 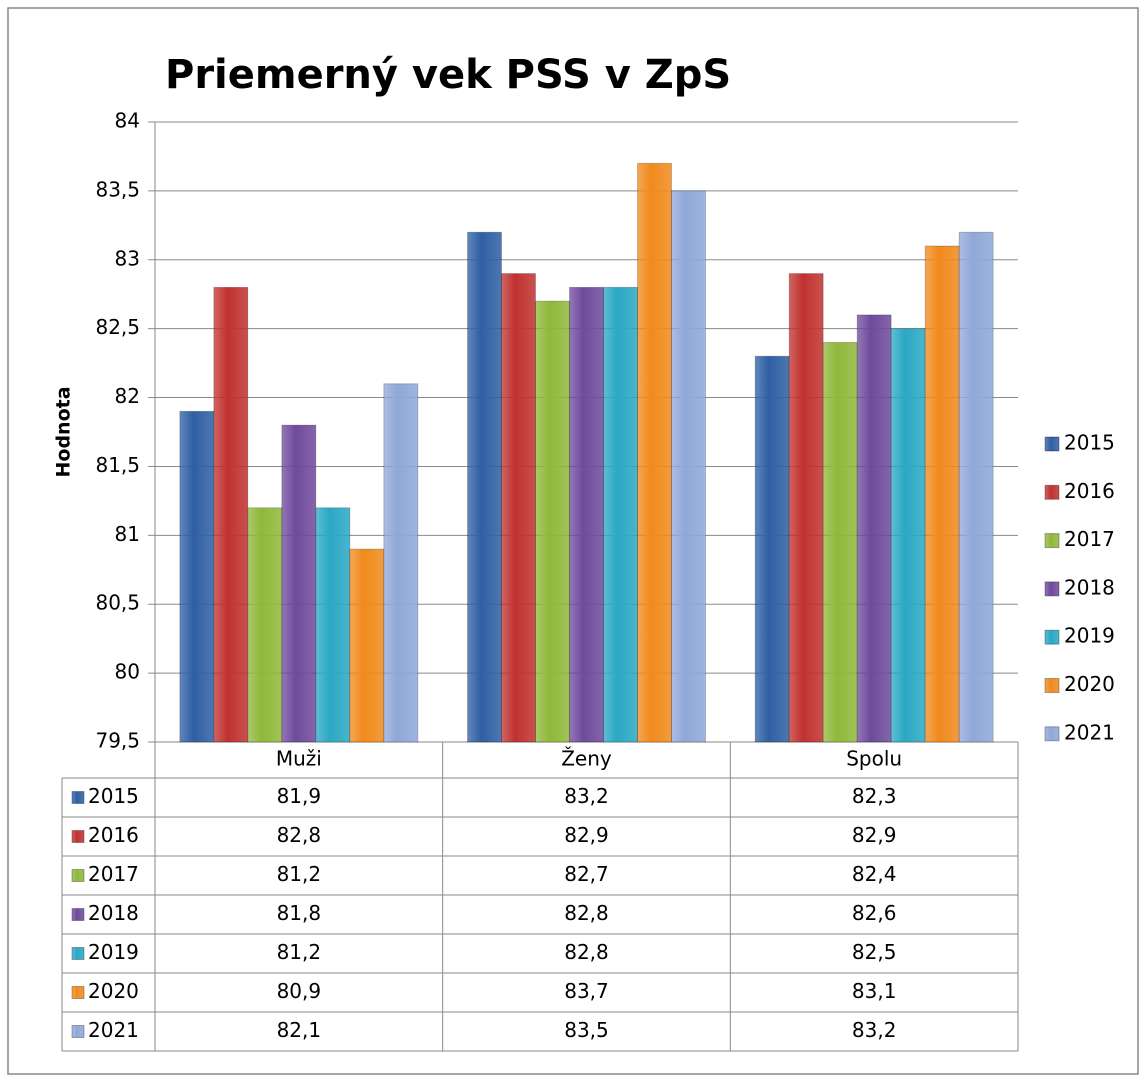 I want to click on table-row-label: 2016, so click(x=113, y=835).